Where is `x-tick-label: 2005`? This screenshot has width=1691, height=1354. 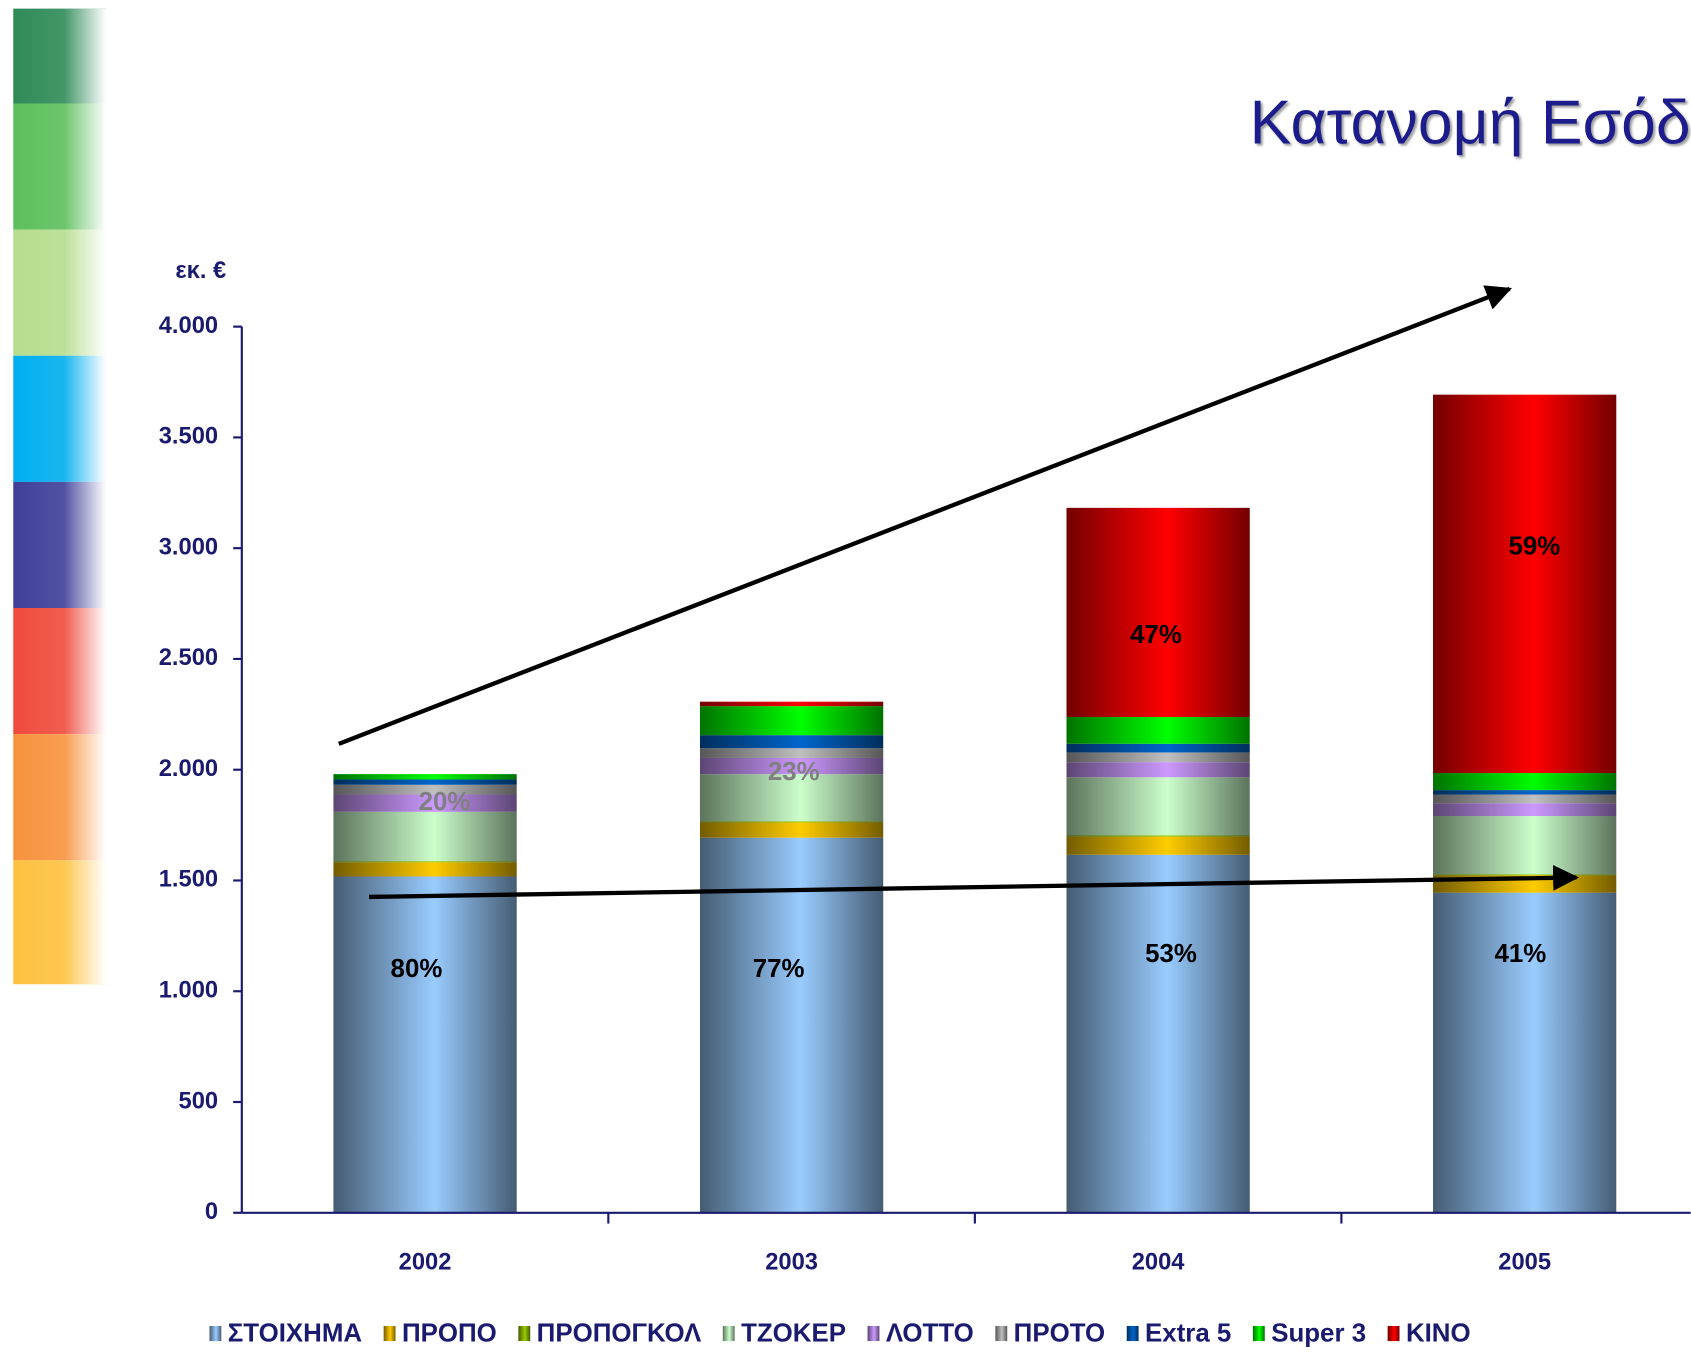
x-tick-label: 2005 is located at coordinates (1524, 1263).